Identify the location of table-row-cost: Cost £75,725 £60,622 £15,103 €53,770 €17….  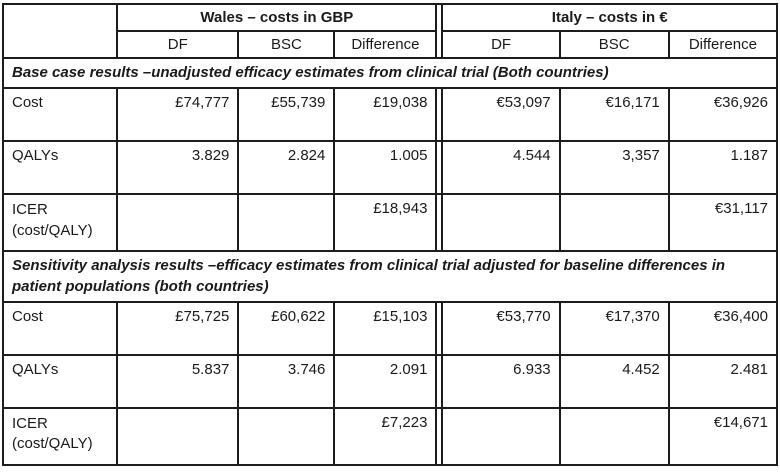
(390, 328).